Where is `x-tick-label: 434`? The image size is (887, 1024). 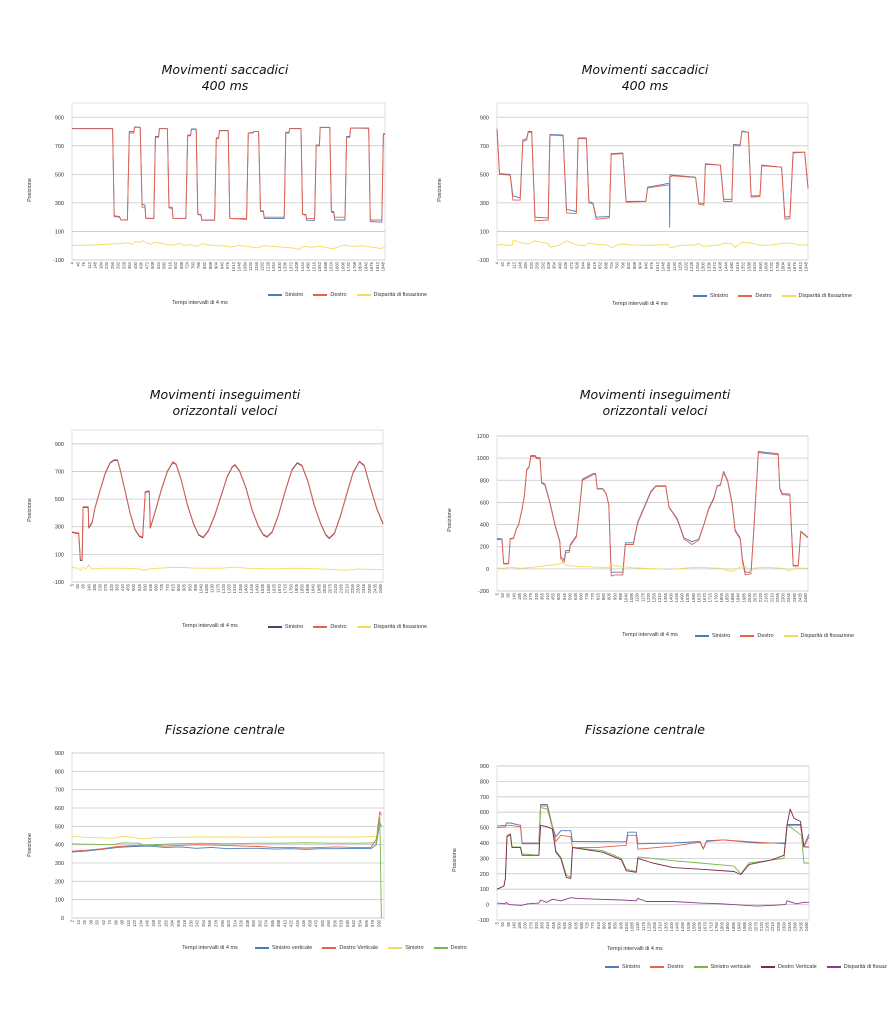
x-tick-label: 434 is located at coordinates (297, 923).